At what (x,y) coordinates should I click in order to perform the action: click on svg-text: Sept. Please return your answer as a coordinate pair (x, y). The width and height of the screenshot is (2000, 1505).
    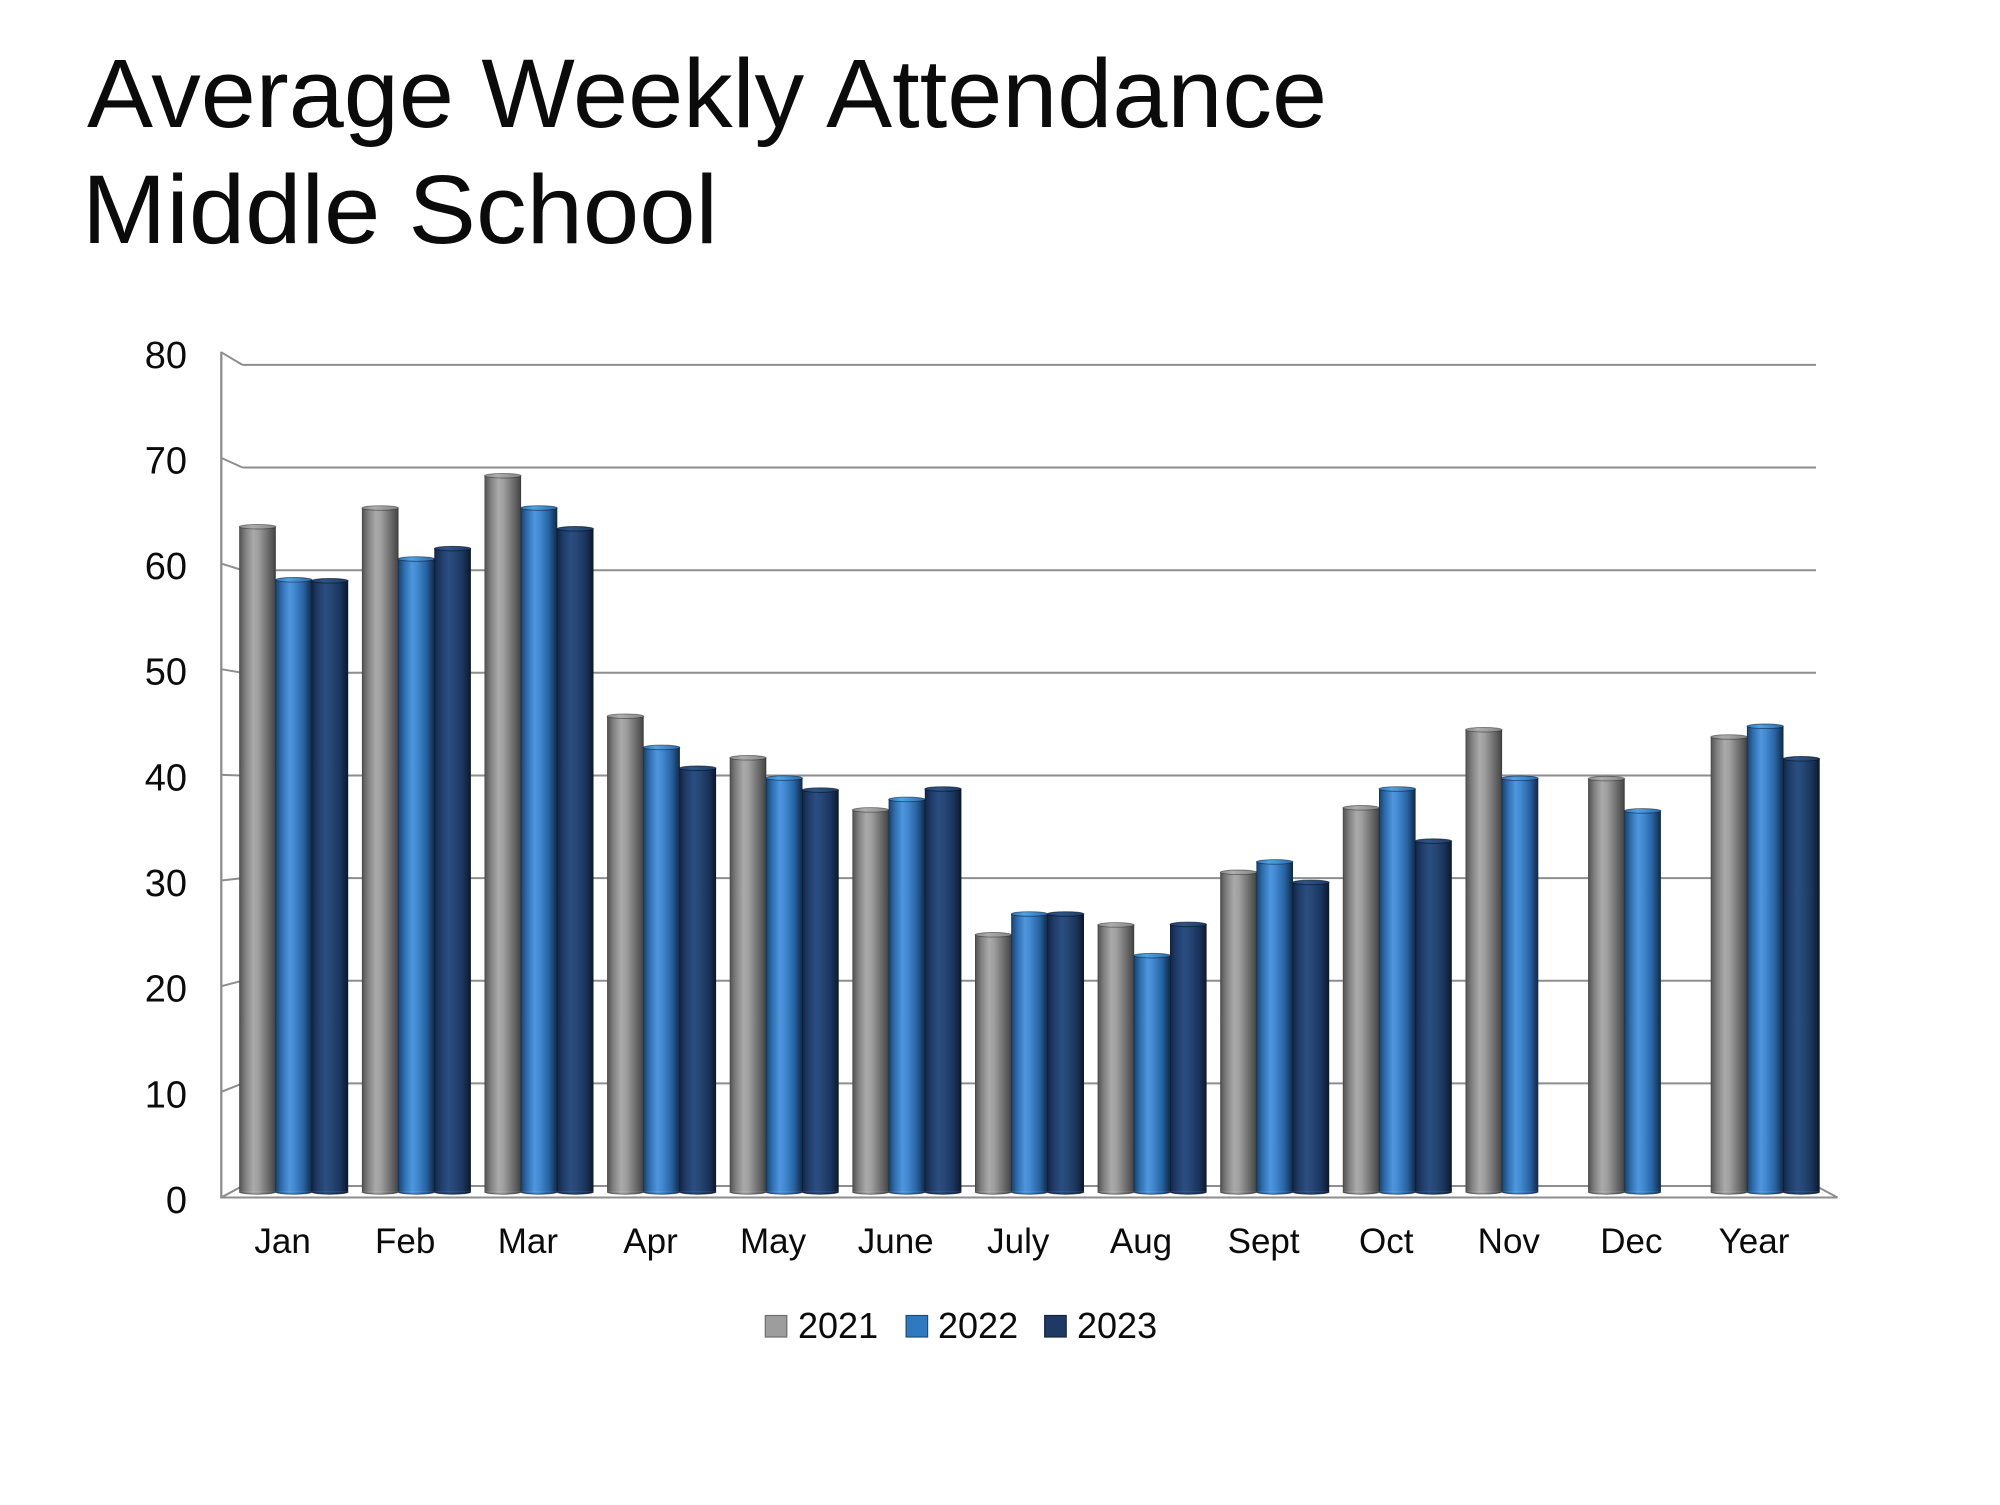
    Looking at the image, I should click on (1264, 1241).